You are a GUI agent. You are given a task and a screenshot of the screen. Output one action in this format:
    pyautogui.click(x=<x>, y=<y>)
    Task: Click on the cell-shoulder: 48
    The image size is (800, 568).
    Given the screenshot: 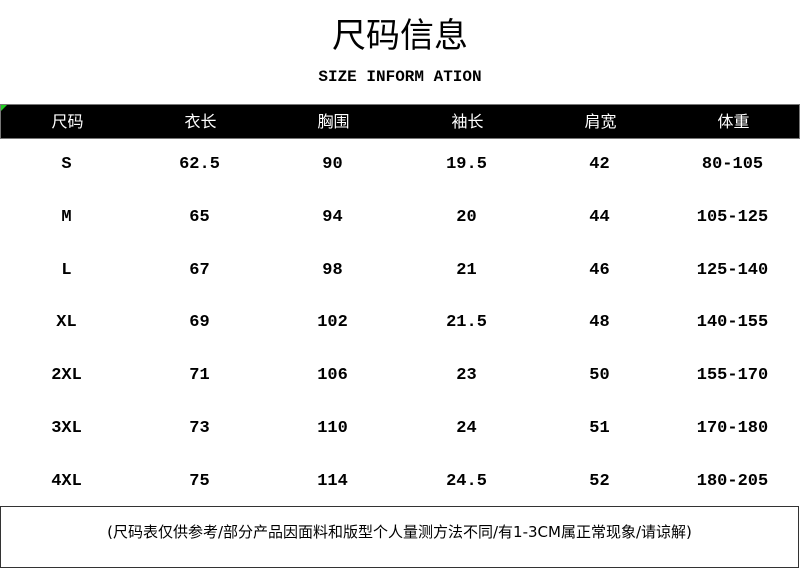 What is the action you would take?
    pyautogui.click(x=599, y=323)
    